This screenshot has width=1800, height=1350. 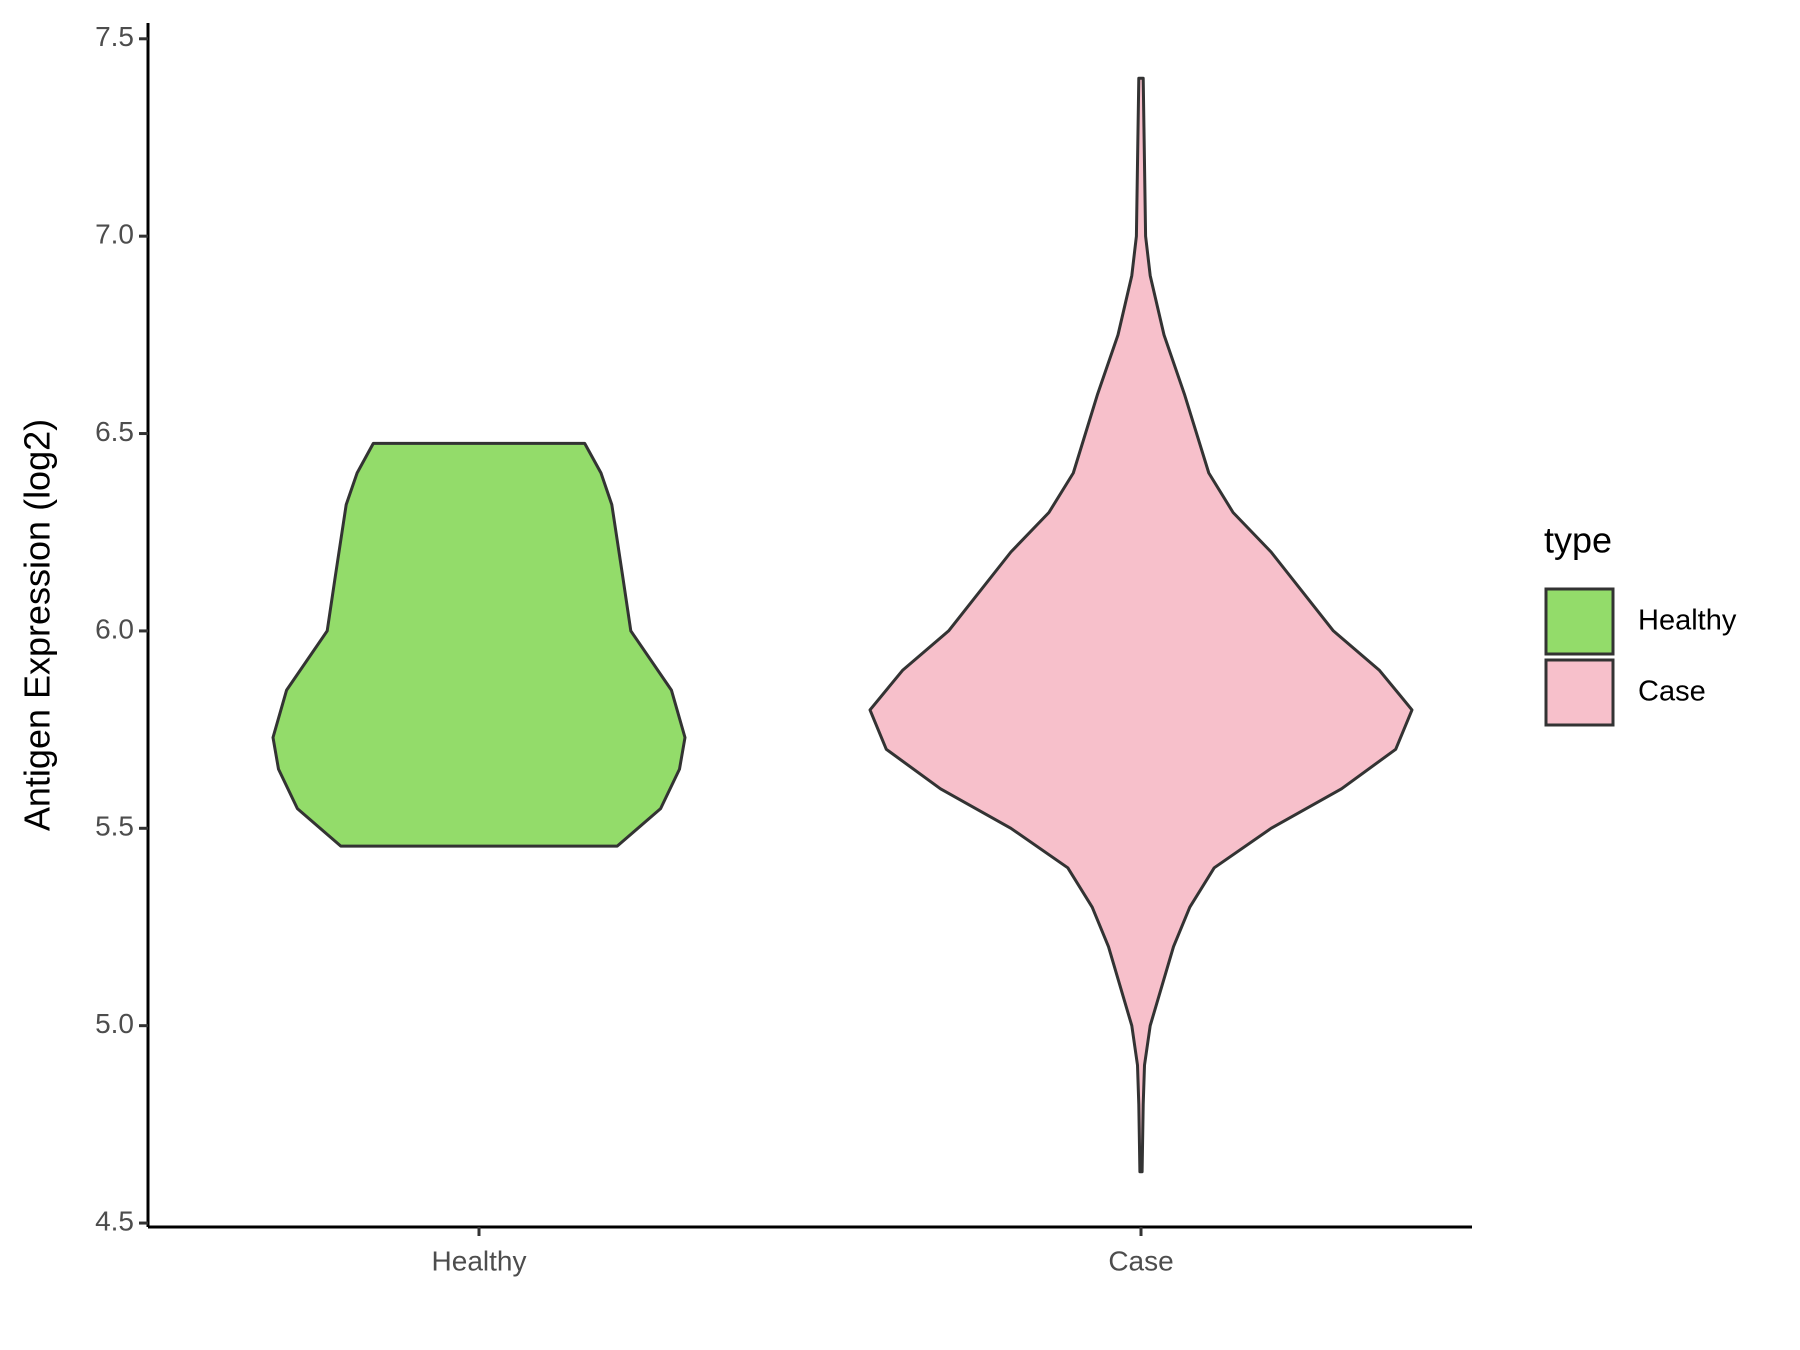 I want to click on y-tick-label: 7.5, so click(x=114, y=36).